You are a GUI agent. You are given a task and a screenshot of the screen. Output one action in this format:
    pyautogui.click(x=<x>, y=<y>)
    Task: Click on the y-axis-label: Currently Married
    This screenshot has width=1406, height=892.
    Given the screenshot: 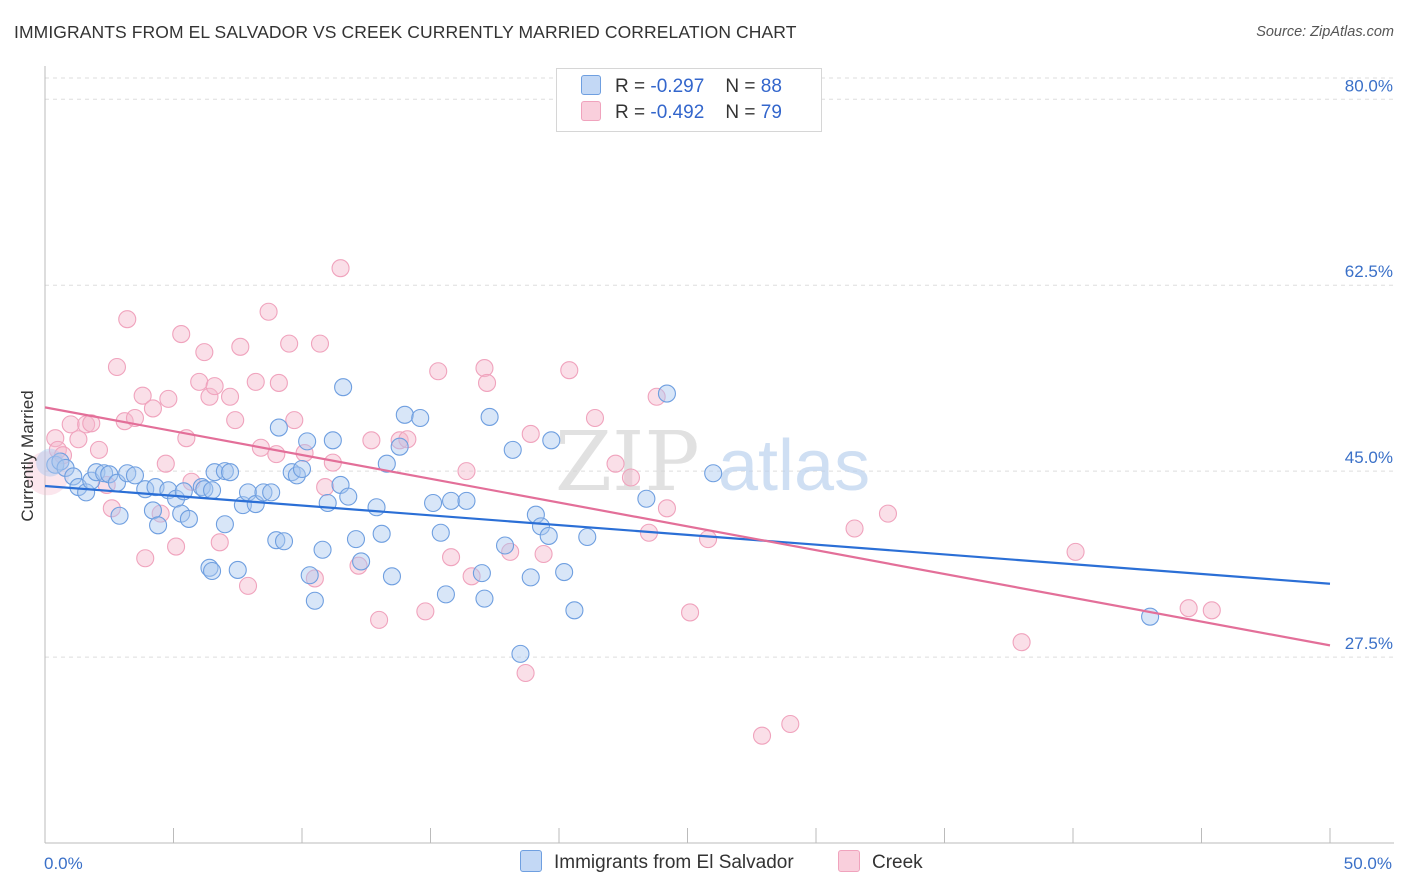 What is the action you would take?
    pyautogui.click(x=27, y=456)
    